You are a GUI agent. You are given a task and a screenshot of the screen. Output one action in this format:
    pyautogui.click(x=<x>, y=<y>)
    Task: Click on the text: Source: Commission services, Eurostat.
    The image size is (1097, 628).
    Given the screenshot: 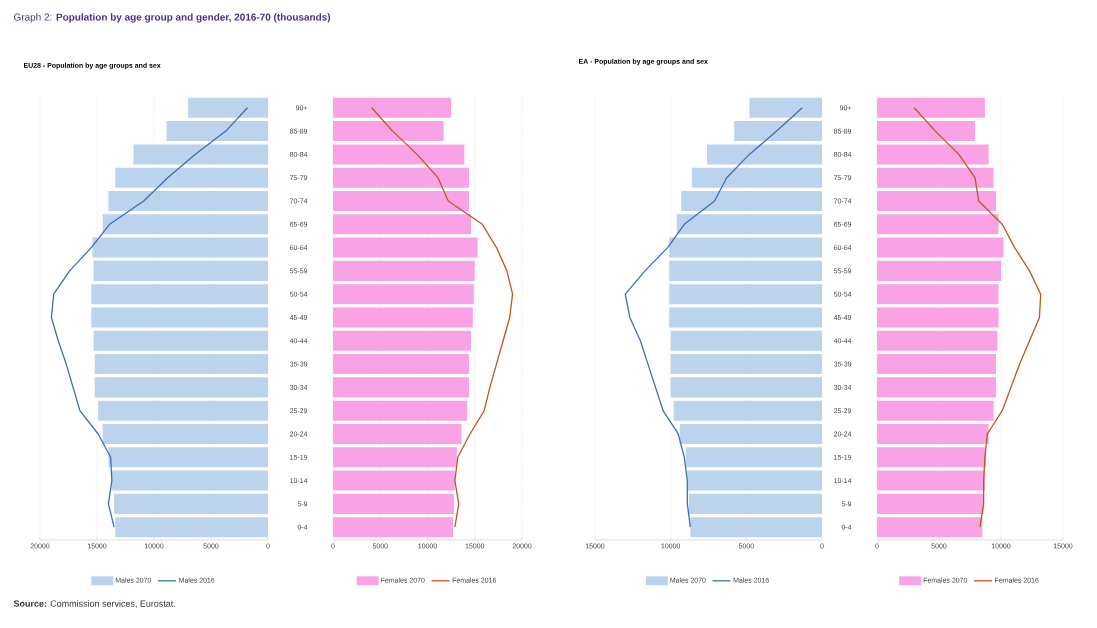 What is the action you would take?
    pyautogui.click(x=94, y=604)
    